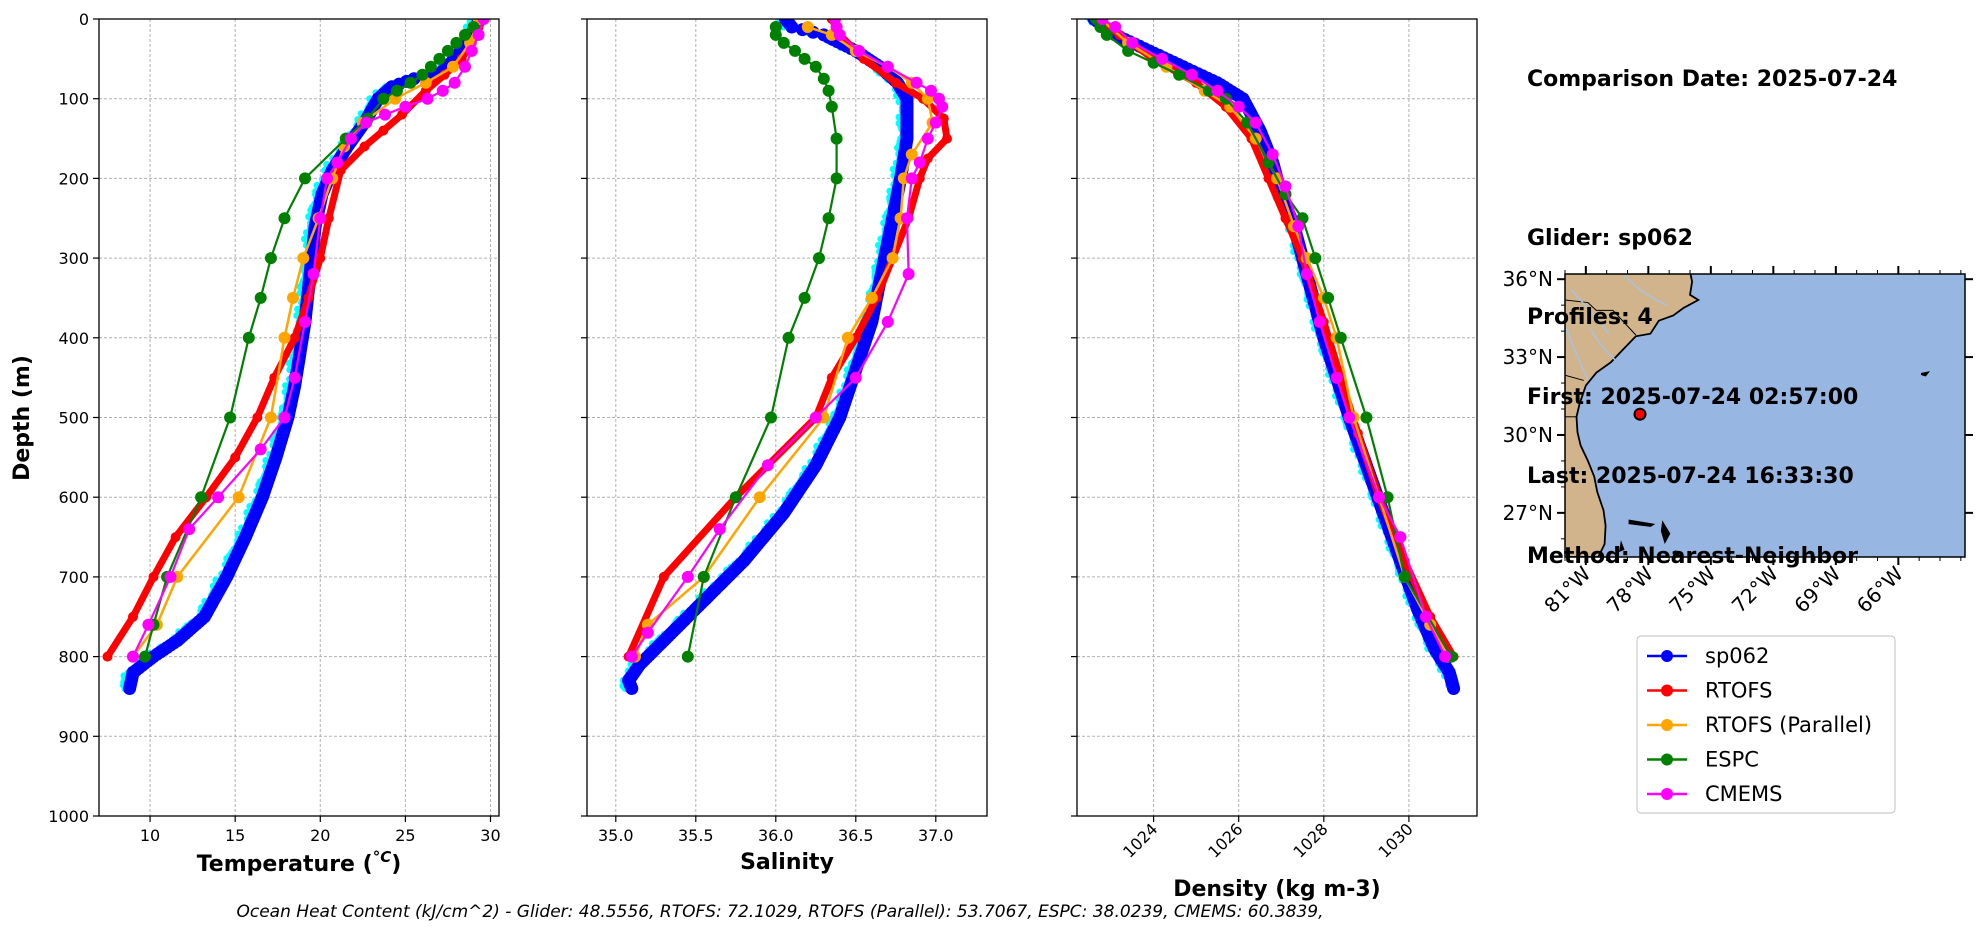  I want to click on map-land, so click(1633, 415).